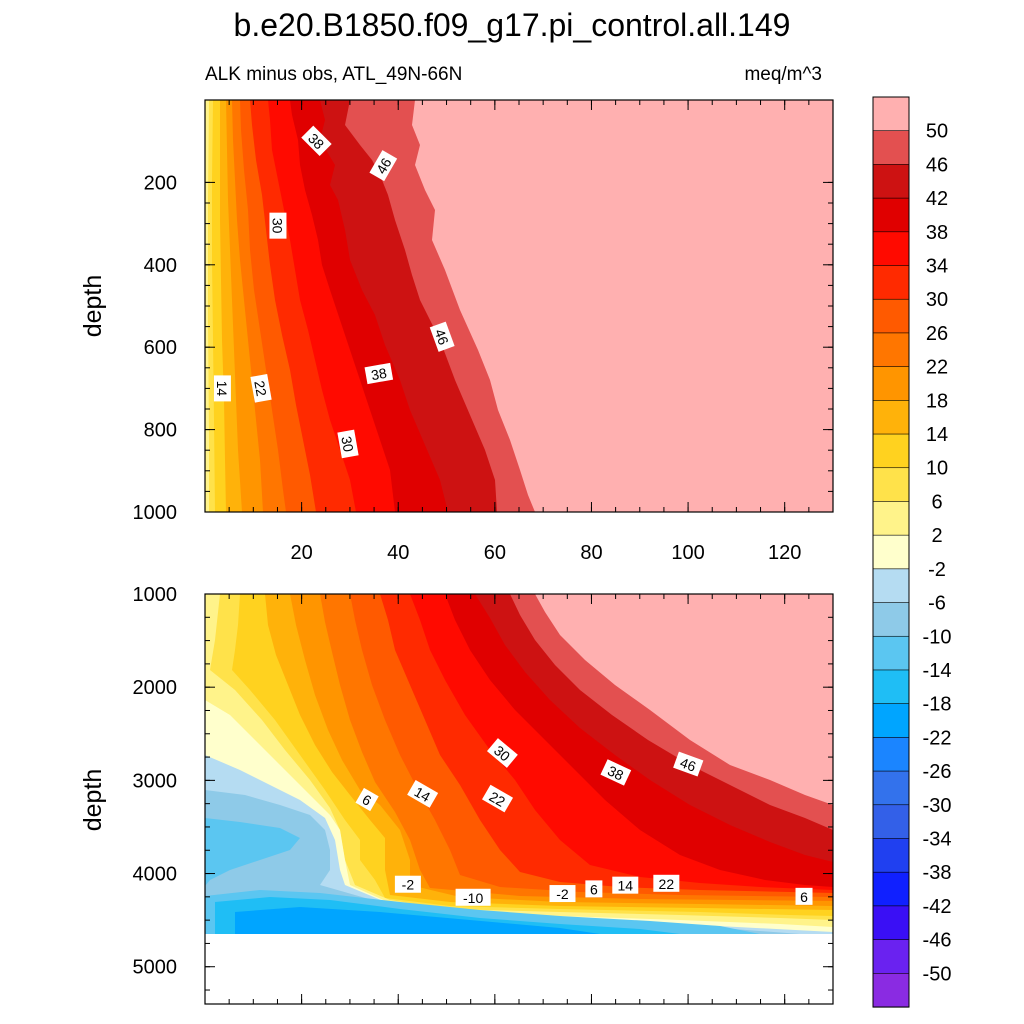  I want to click on upper-contour-label: 38, so click(379, 373).